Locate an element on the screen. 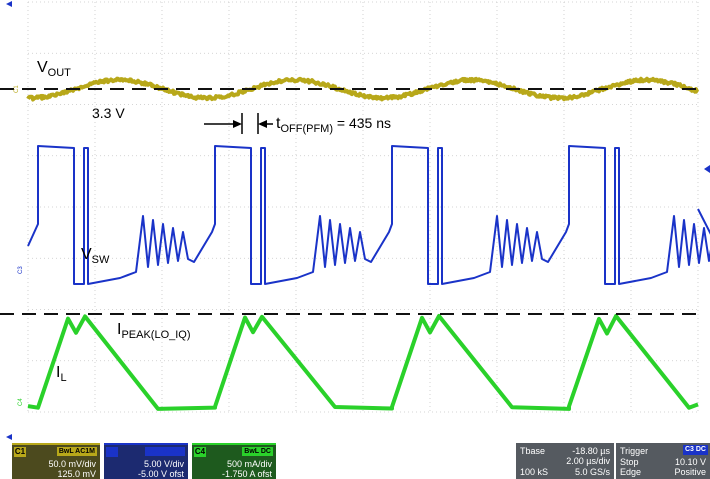 This screenshot has width=710, height=479. il-label: IL is located at coordinates (61, 374).